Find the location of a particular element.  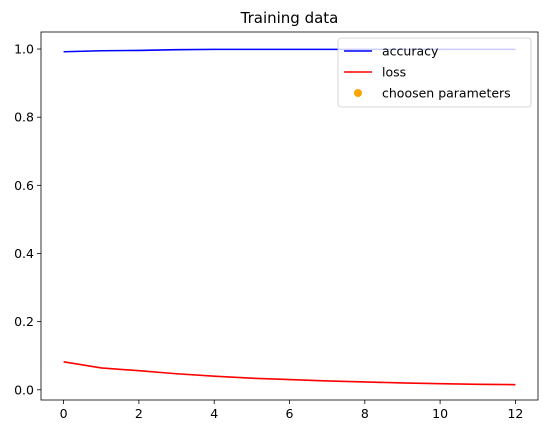

x-axis-ticks: 0 2 4 6 8 10 12 is located at coordinates (291, 410).